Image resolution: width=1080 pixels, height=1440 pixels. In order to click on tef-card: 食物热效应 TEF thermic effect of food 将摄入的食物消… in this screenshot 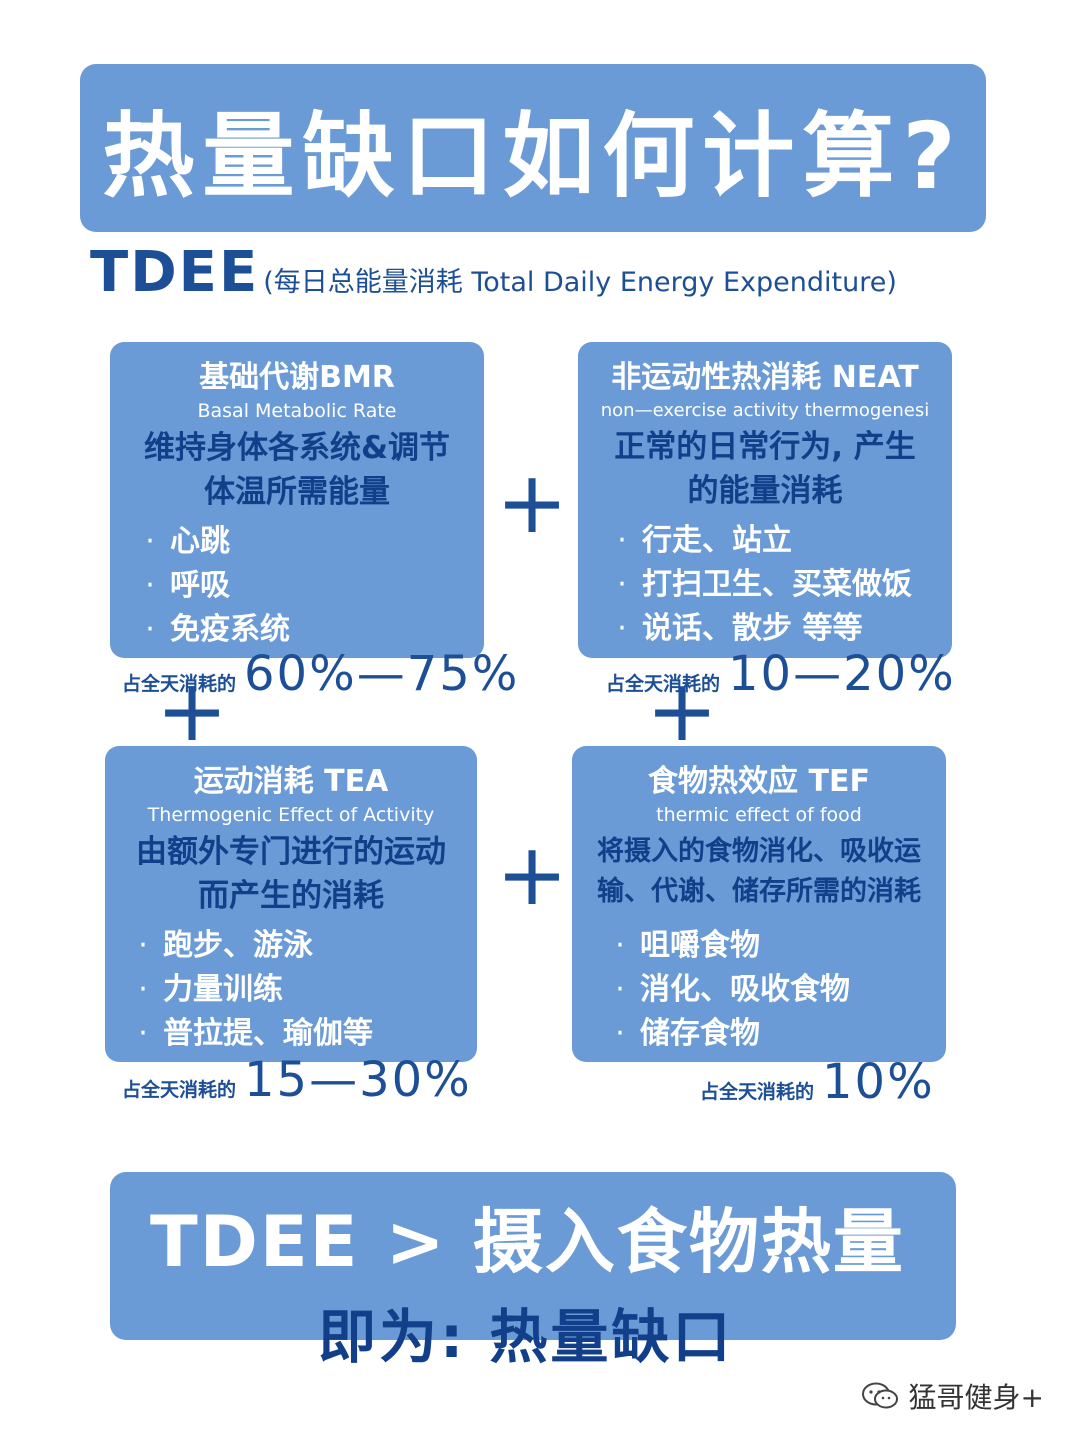, I will do `click(759, 904)`.